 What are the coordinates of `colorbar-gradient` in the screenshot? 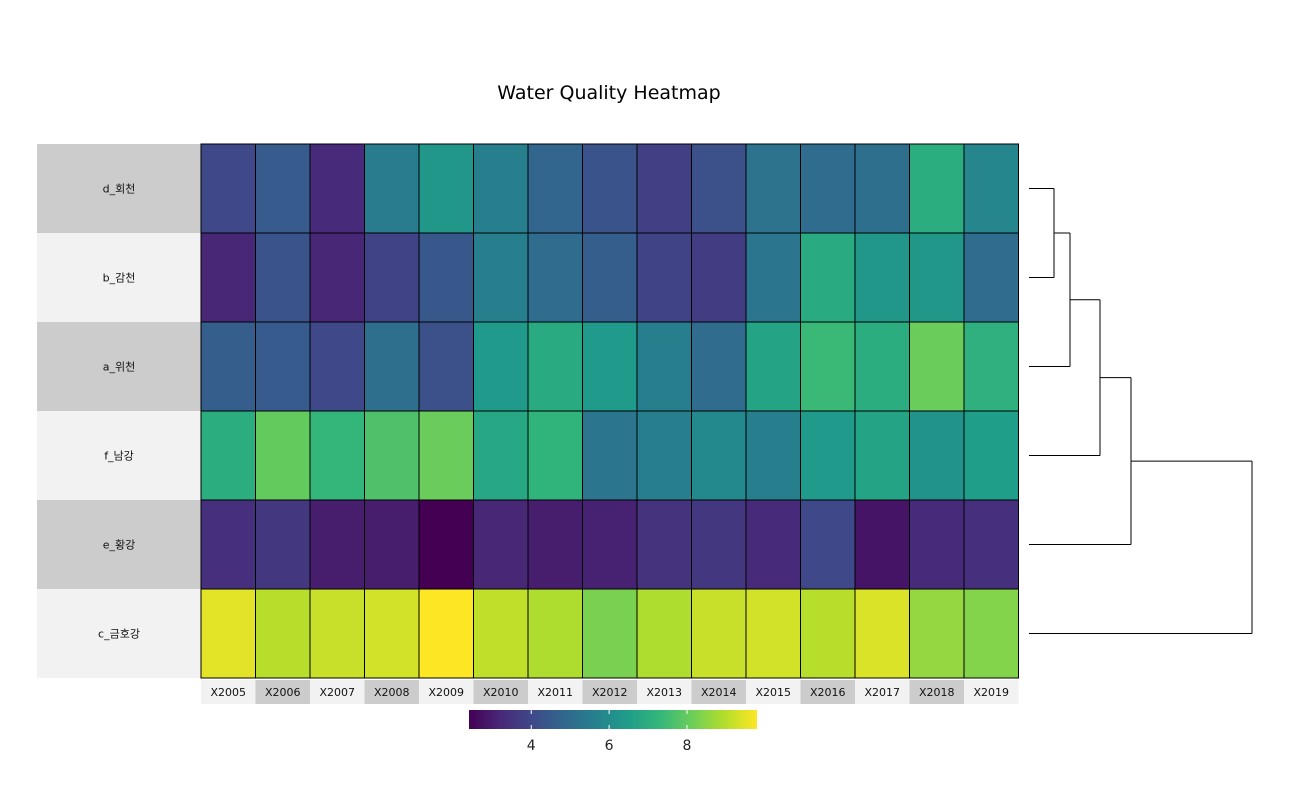 It's located at (613, 719).